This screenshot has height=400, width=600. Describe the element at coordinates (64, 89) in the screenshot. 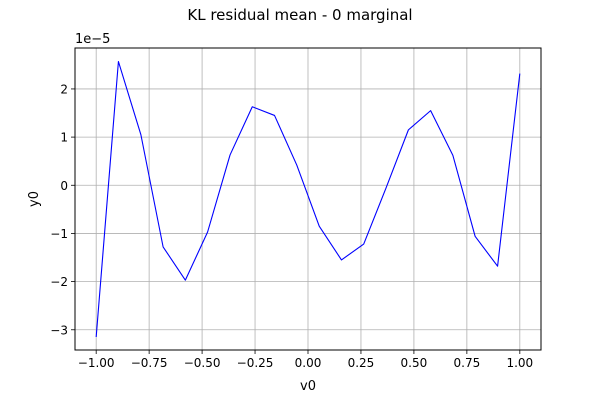

I see `y-tick-label: 2` at that location.